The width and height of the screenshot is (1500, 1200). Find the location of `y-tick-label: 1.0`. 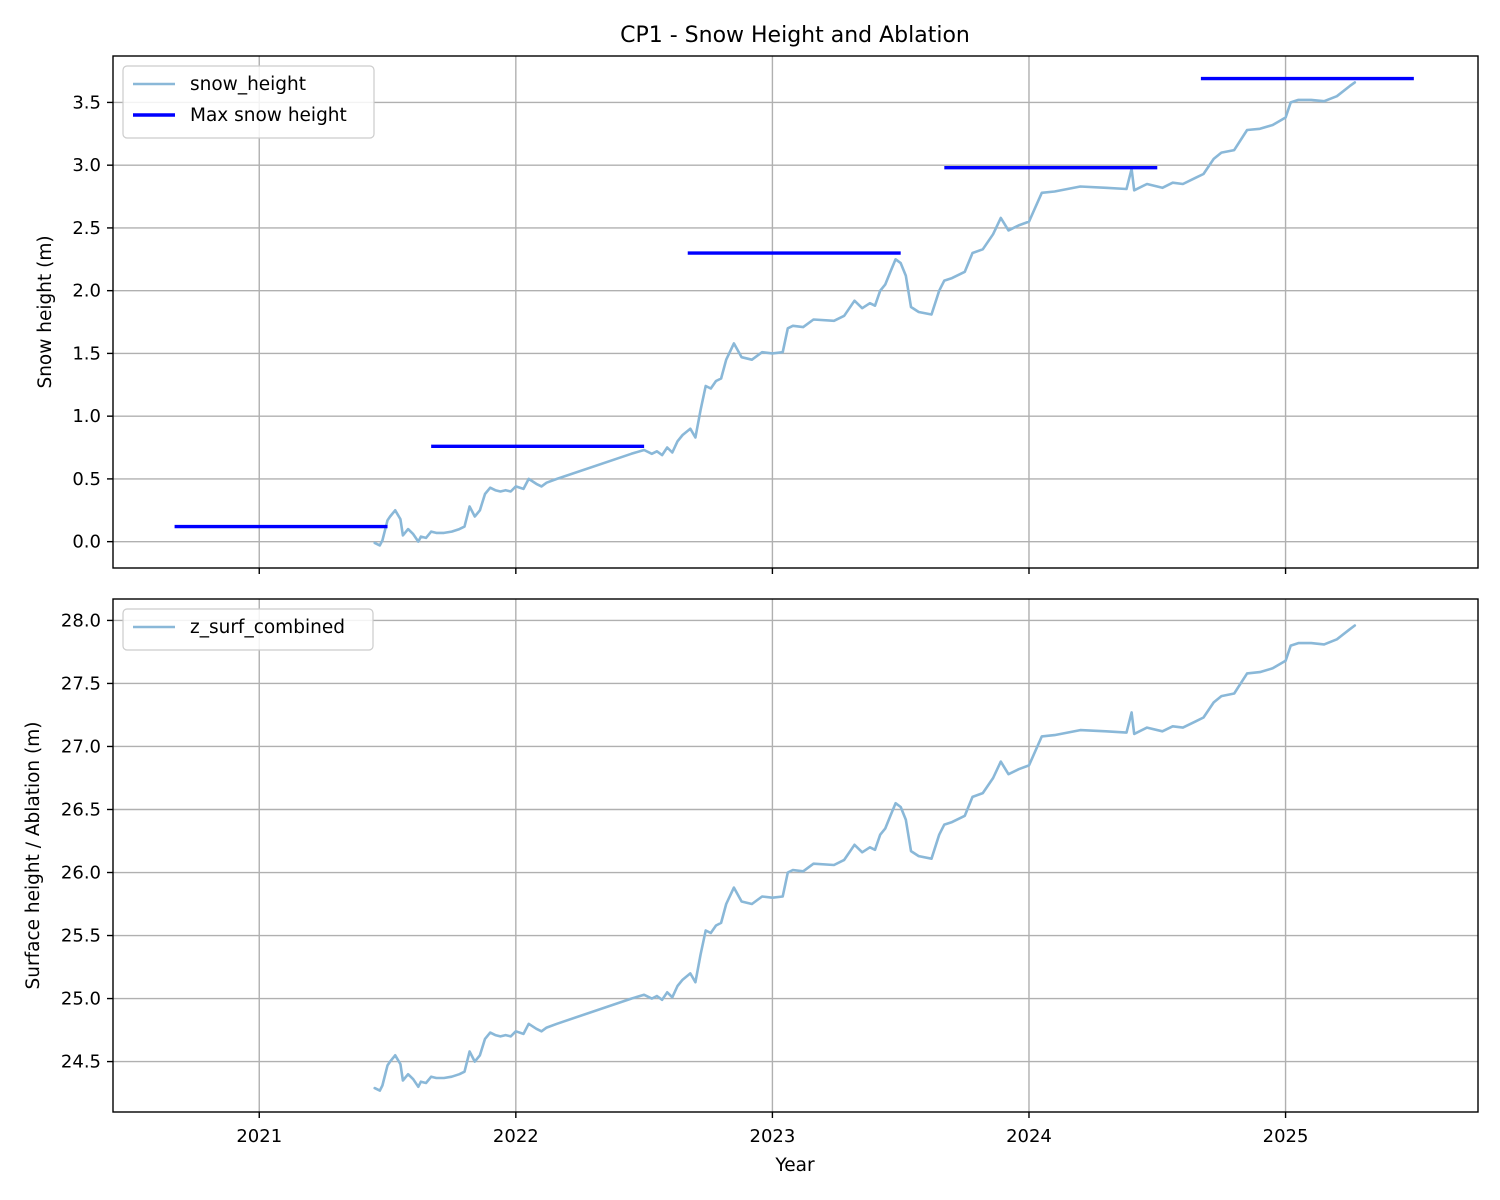

y-tick-label: 1.0 is located at coordinates (86, 416).